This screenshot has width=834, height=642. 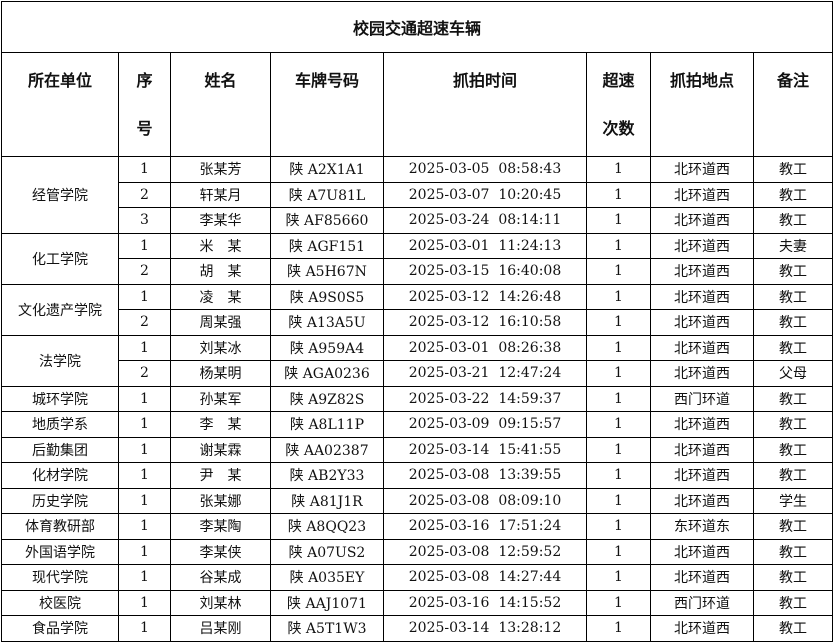 I want to click on header-time: 抓拍时间, so click(x=485, y=104).